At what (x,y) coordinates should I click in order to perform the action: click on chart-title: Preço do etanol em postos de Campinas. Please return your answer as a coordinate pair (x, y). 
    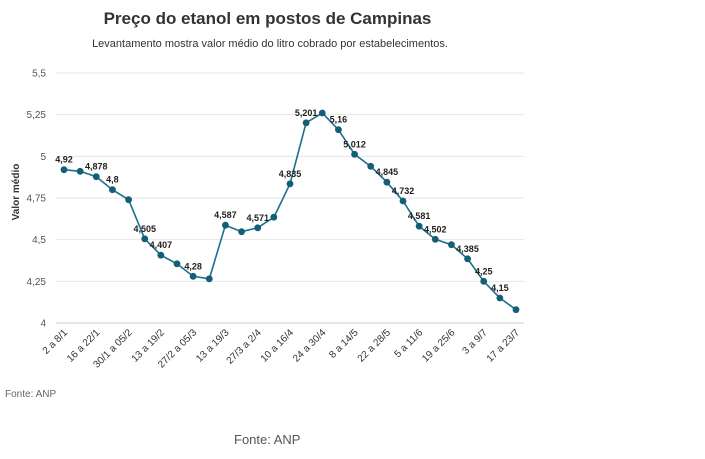
    Looking at the image, I should click on (267, 18).